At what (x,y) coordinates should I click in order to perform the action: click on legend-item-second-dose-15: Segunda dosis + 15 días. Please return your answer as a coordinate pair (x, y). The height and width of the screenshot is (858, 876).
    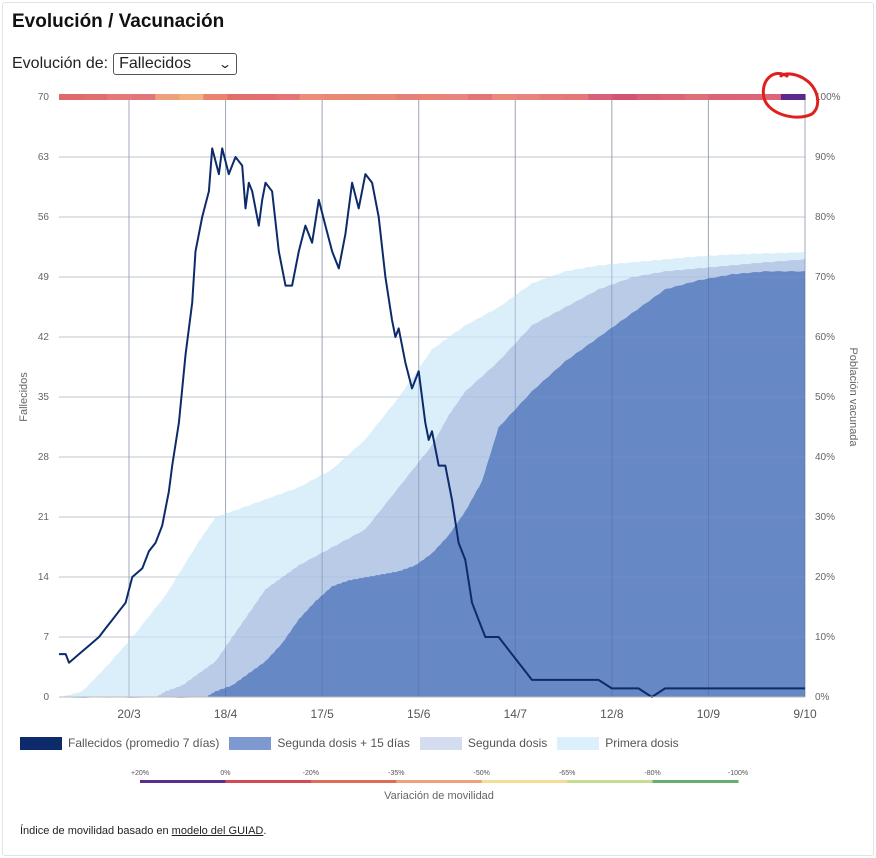
    Looking at the image, I should click on (319, 743).